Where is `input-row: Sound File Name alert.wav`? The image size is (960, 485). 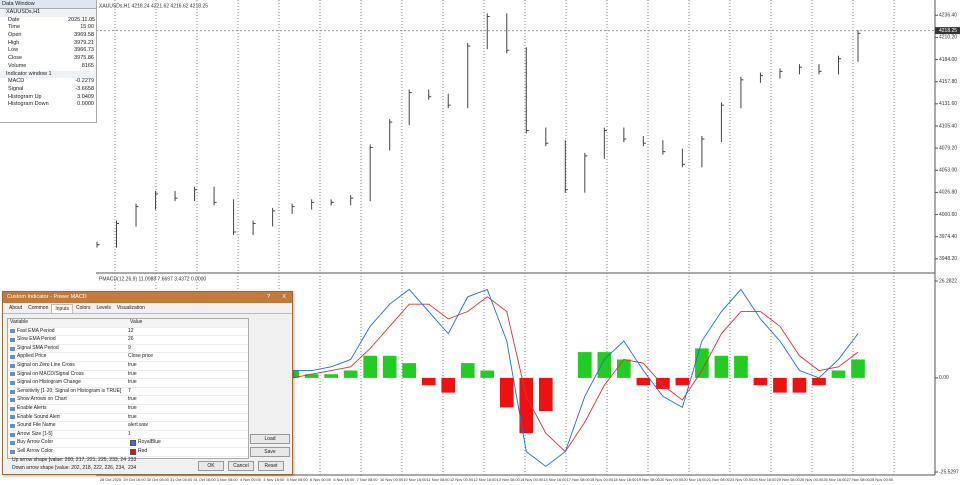
input-row: Sound File Name alert.wav is located at coordinates (128, 426).